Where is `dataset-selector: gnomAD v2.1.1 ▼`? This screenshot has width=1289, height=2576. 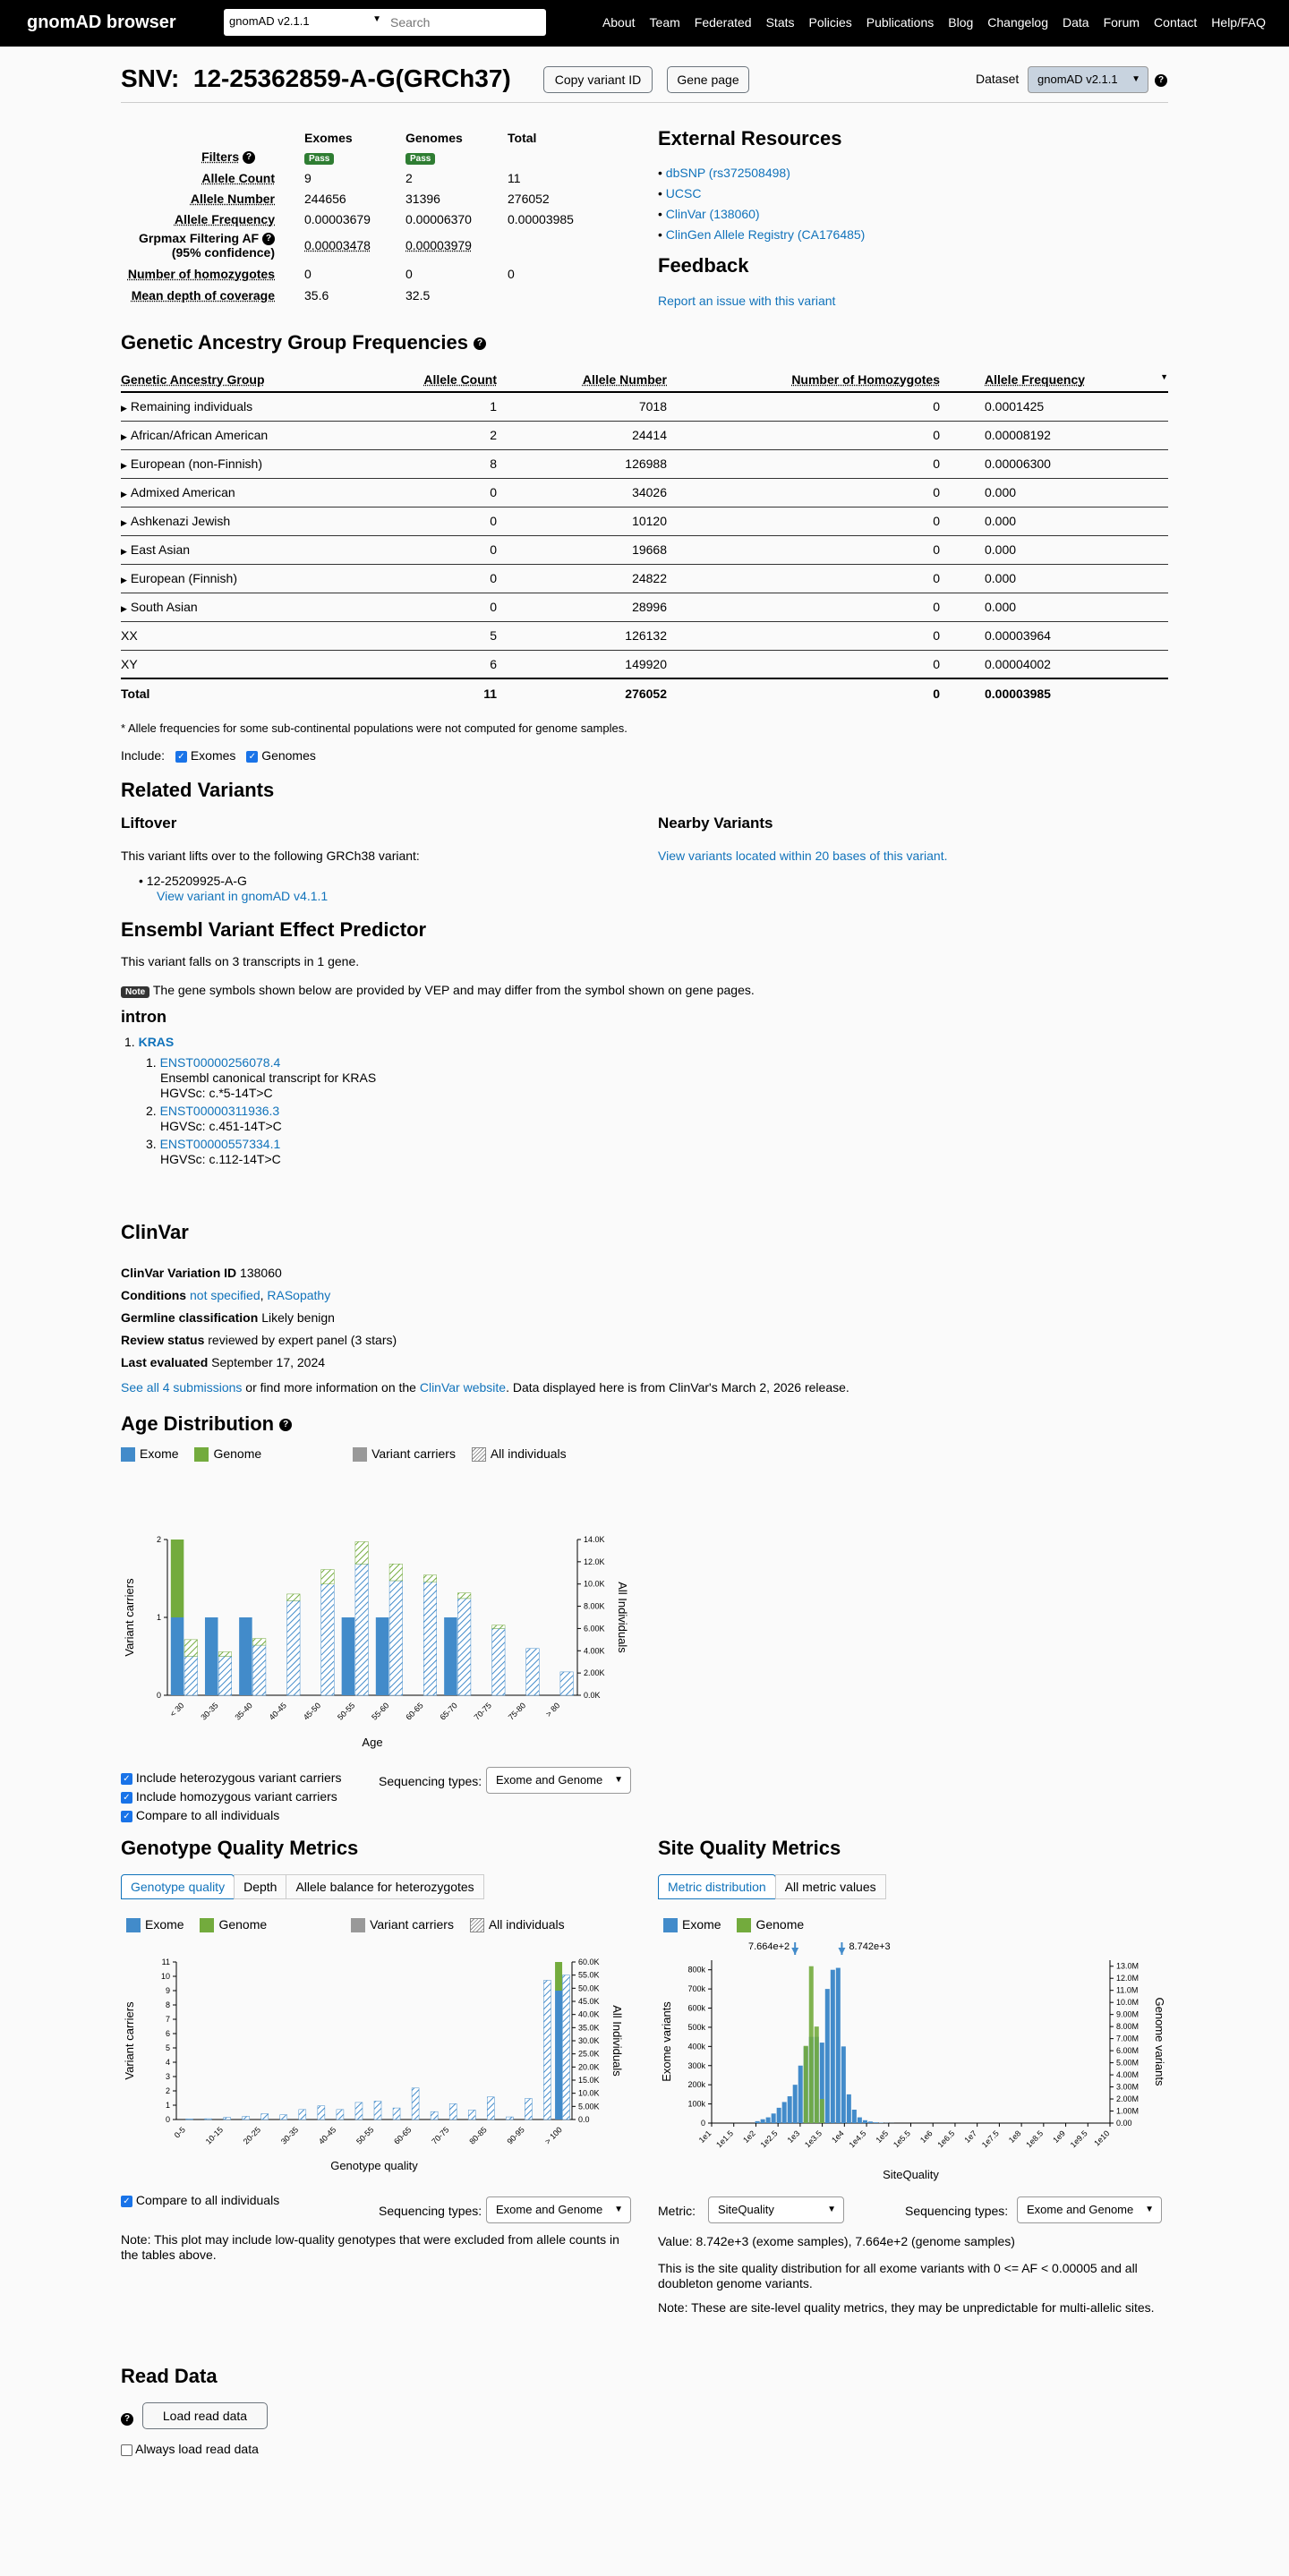
dataset-selector: gnomAD v2.1.1 ▼ is located at coordinates (1088, 79).